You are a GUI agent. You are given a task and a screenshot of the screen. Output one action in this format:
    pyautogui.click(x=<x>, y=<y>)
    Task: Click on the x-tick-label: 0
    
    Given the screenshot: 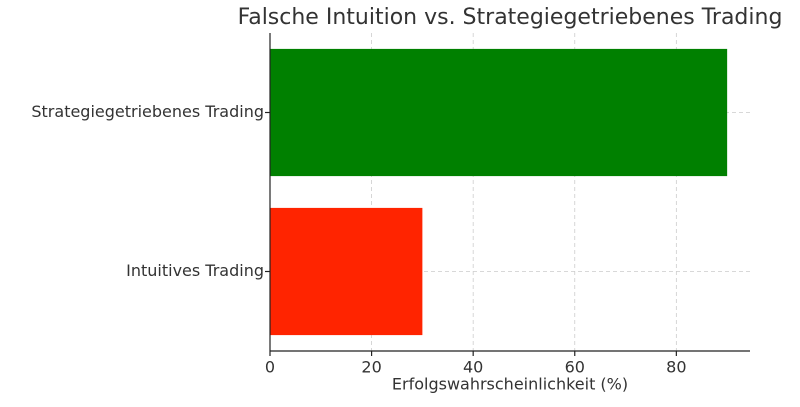 What is the action you would take?
    pyautogui.click(x=270, y=367)
    